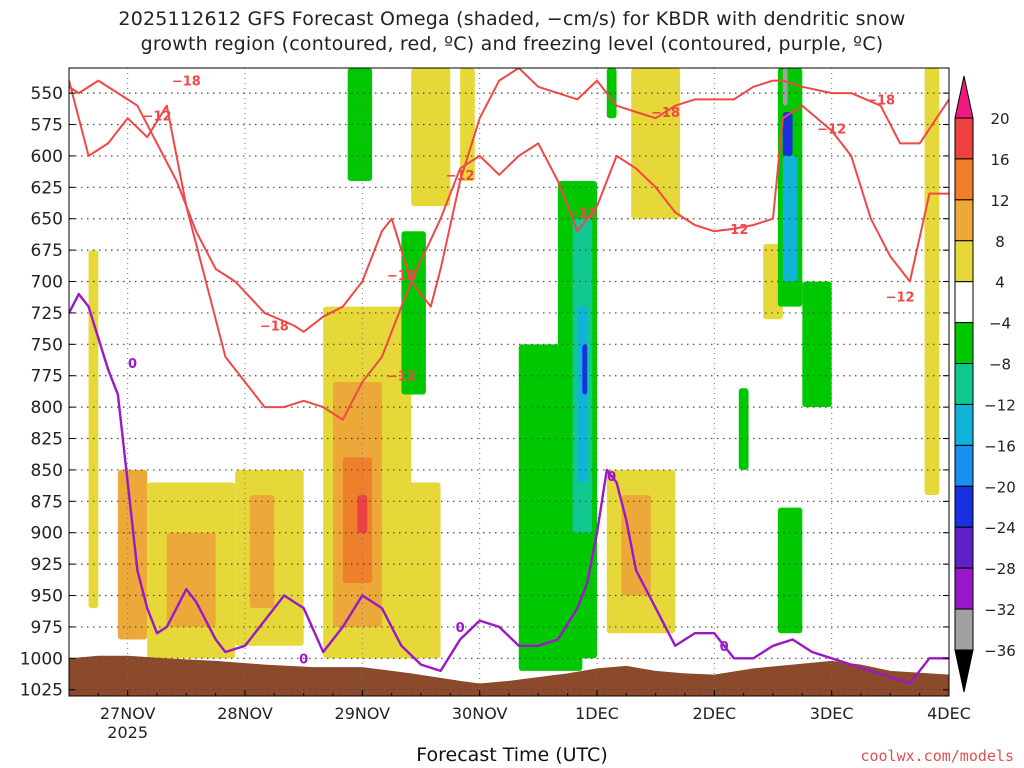 The width and height of the screenshot is (1024, 768). I want to click on y-tick-label: 575, so click(47, 126).